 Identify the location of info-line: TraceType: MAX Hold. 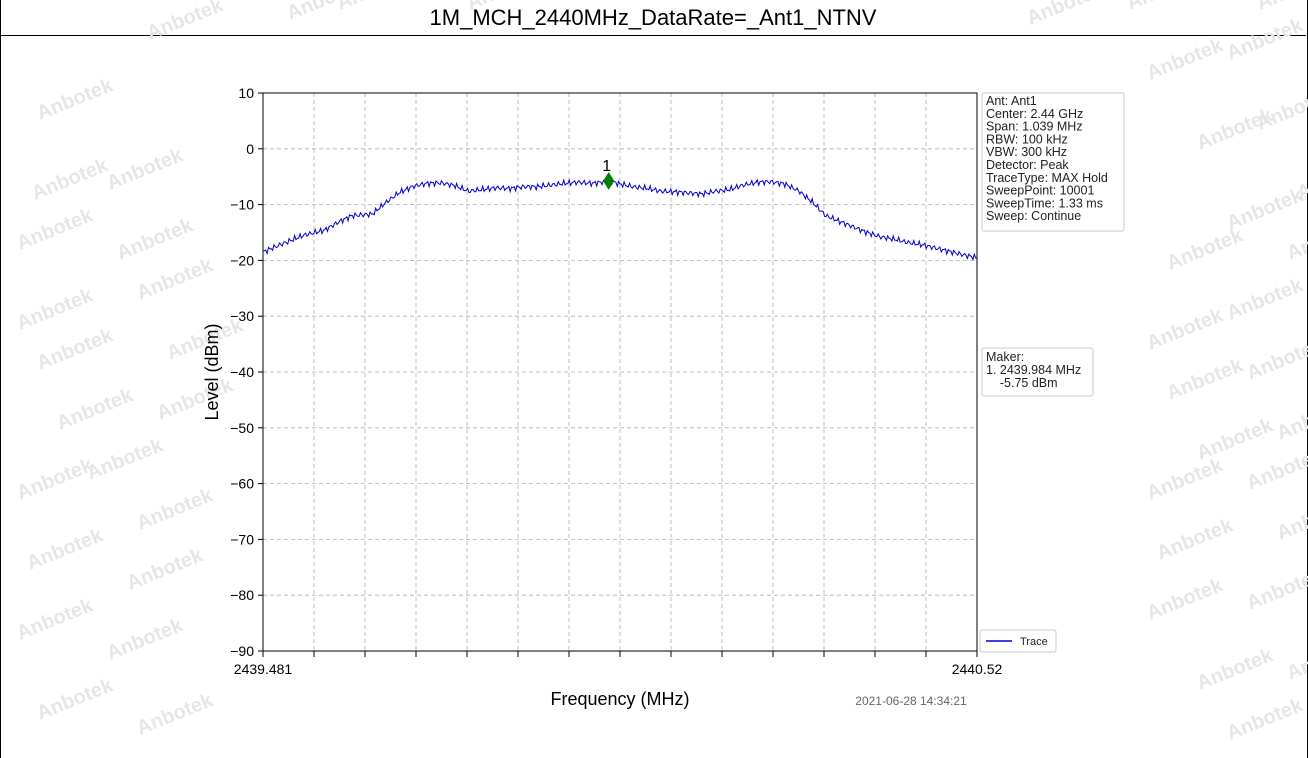
(1047, 178).